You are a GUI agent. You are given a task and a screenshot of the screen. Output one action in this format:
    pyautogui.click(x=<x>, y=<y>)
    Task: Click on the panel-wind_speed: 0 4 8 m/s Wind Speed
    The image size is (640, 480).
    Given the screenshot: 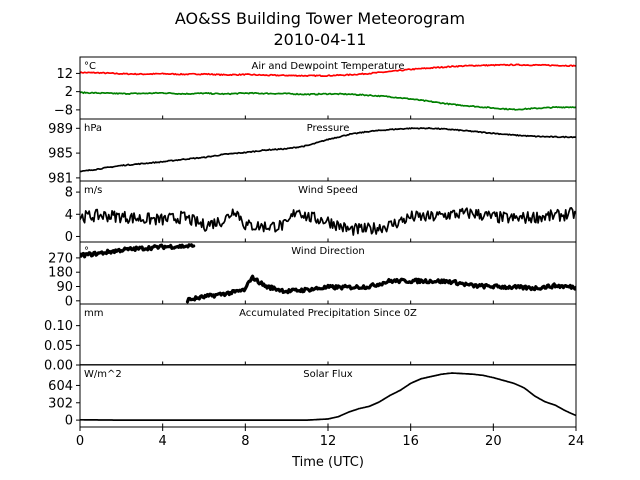 What is the action you would take?
    pyautogui.click(x=321, y=212)
    